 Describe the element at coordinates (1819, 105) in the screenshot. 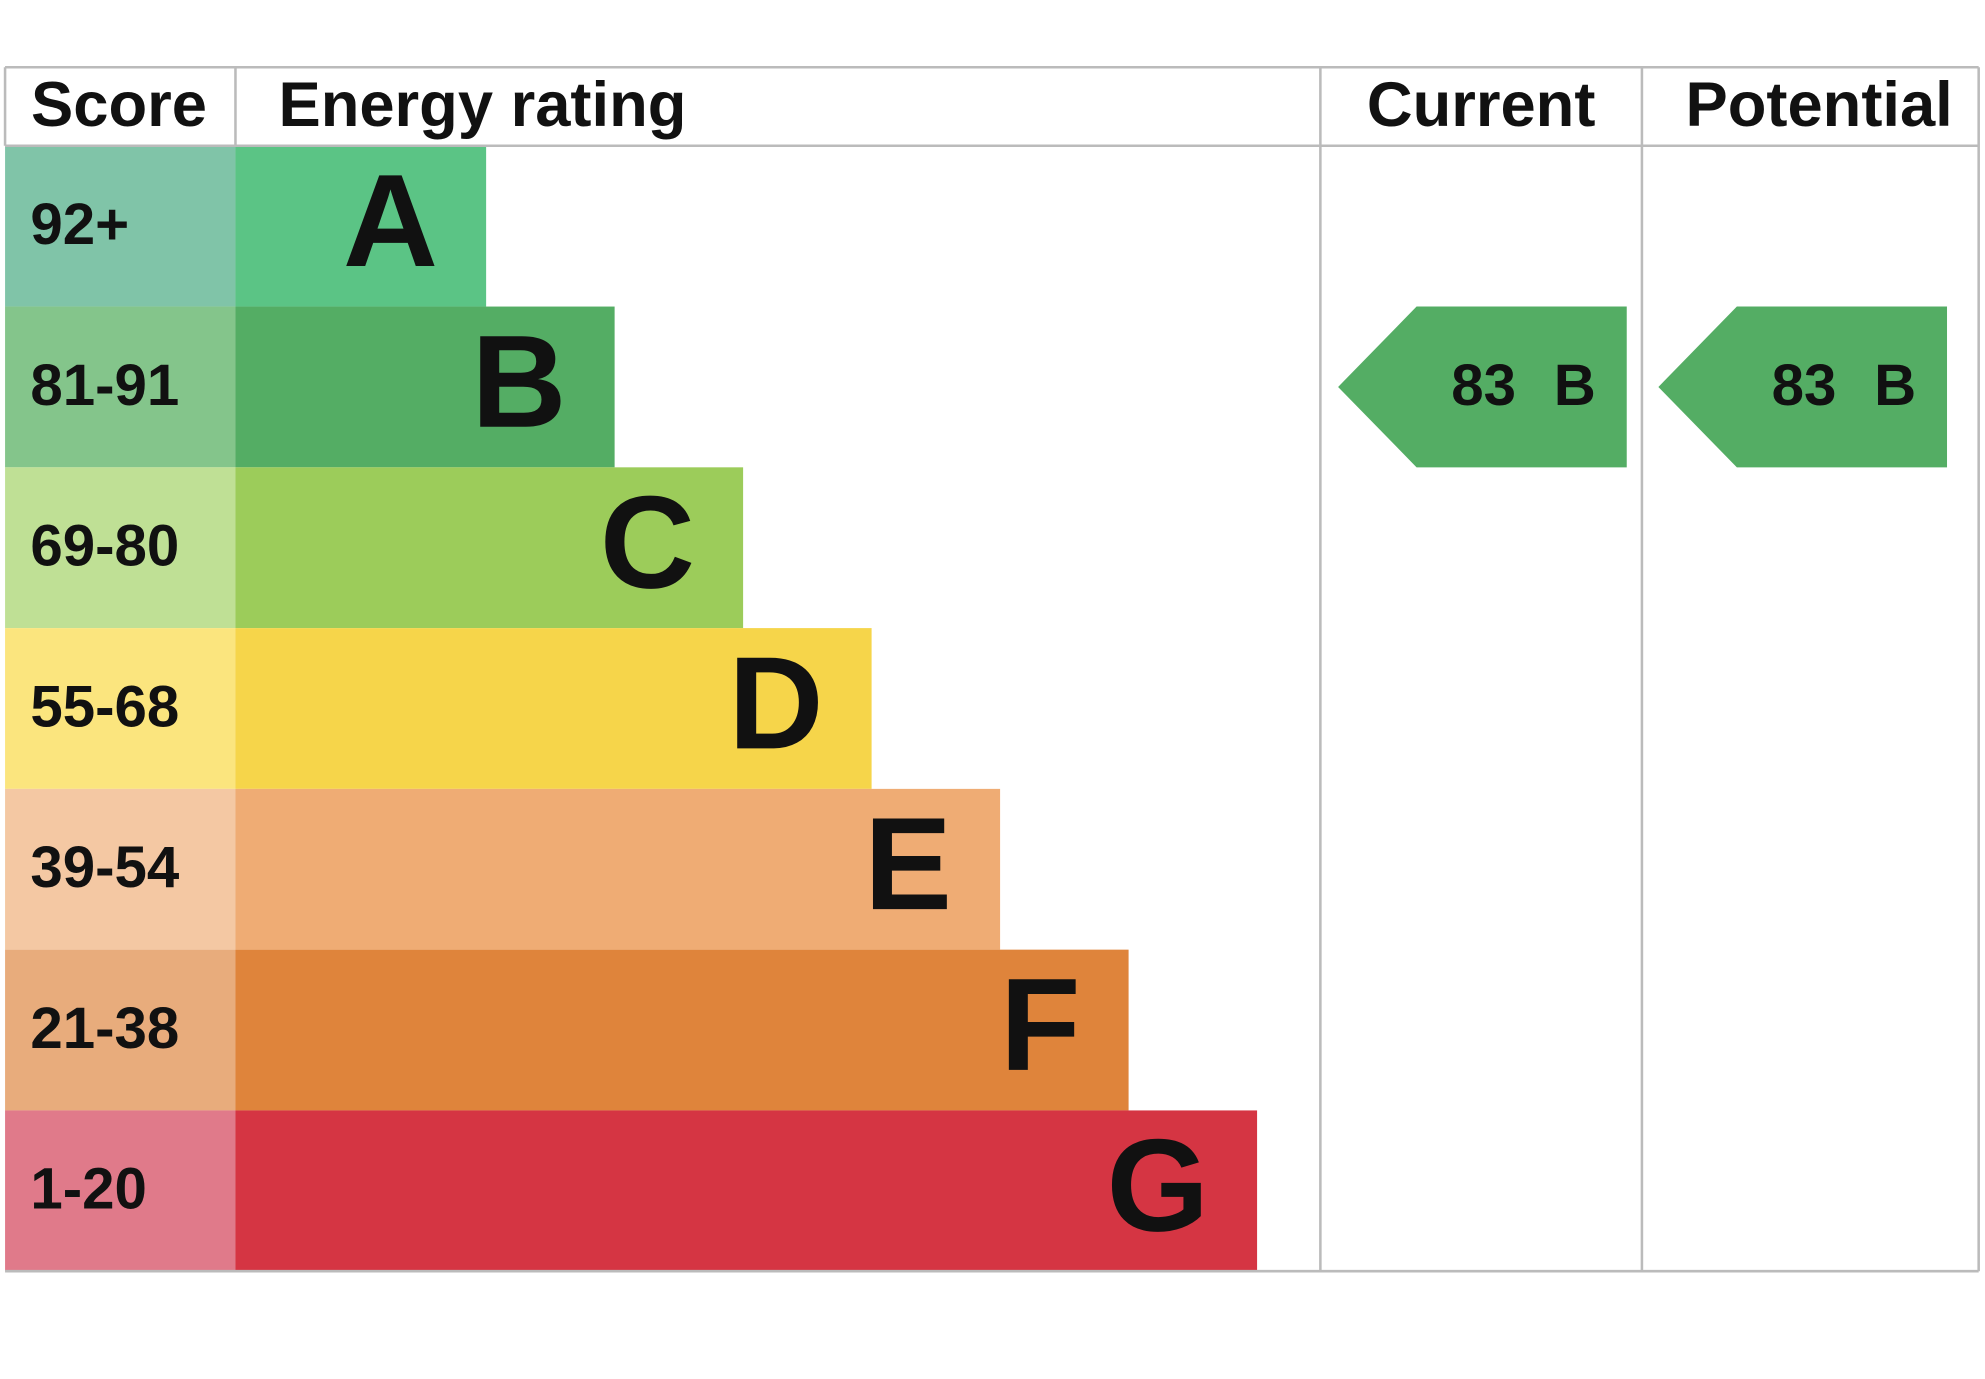

I see `header-potential: Potential` at that location.